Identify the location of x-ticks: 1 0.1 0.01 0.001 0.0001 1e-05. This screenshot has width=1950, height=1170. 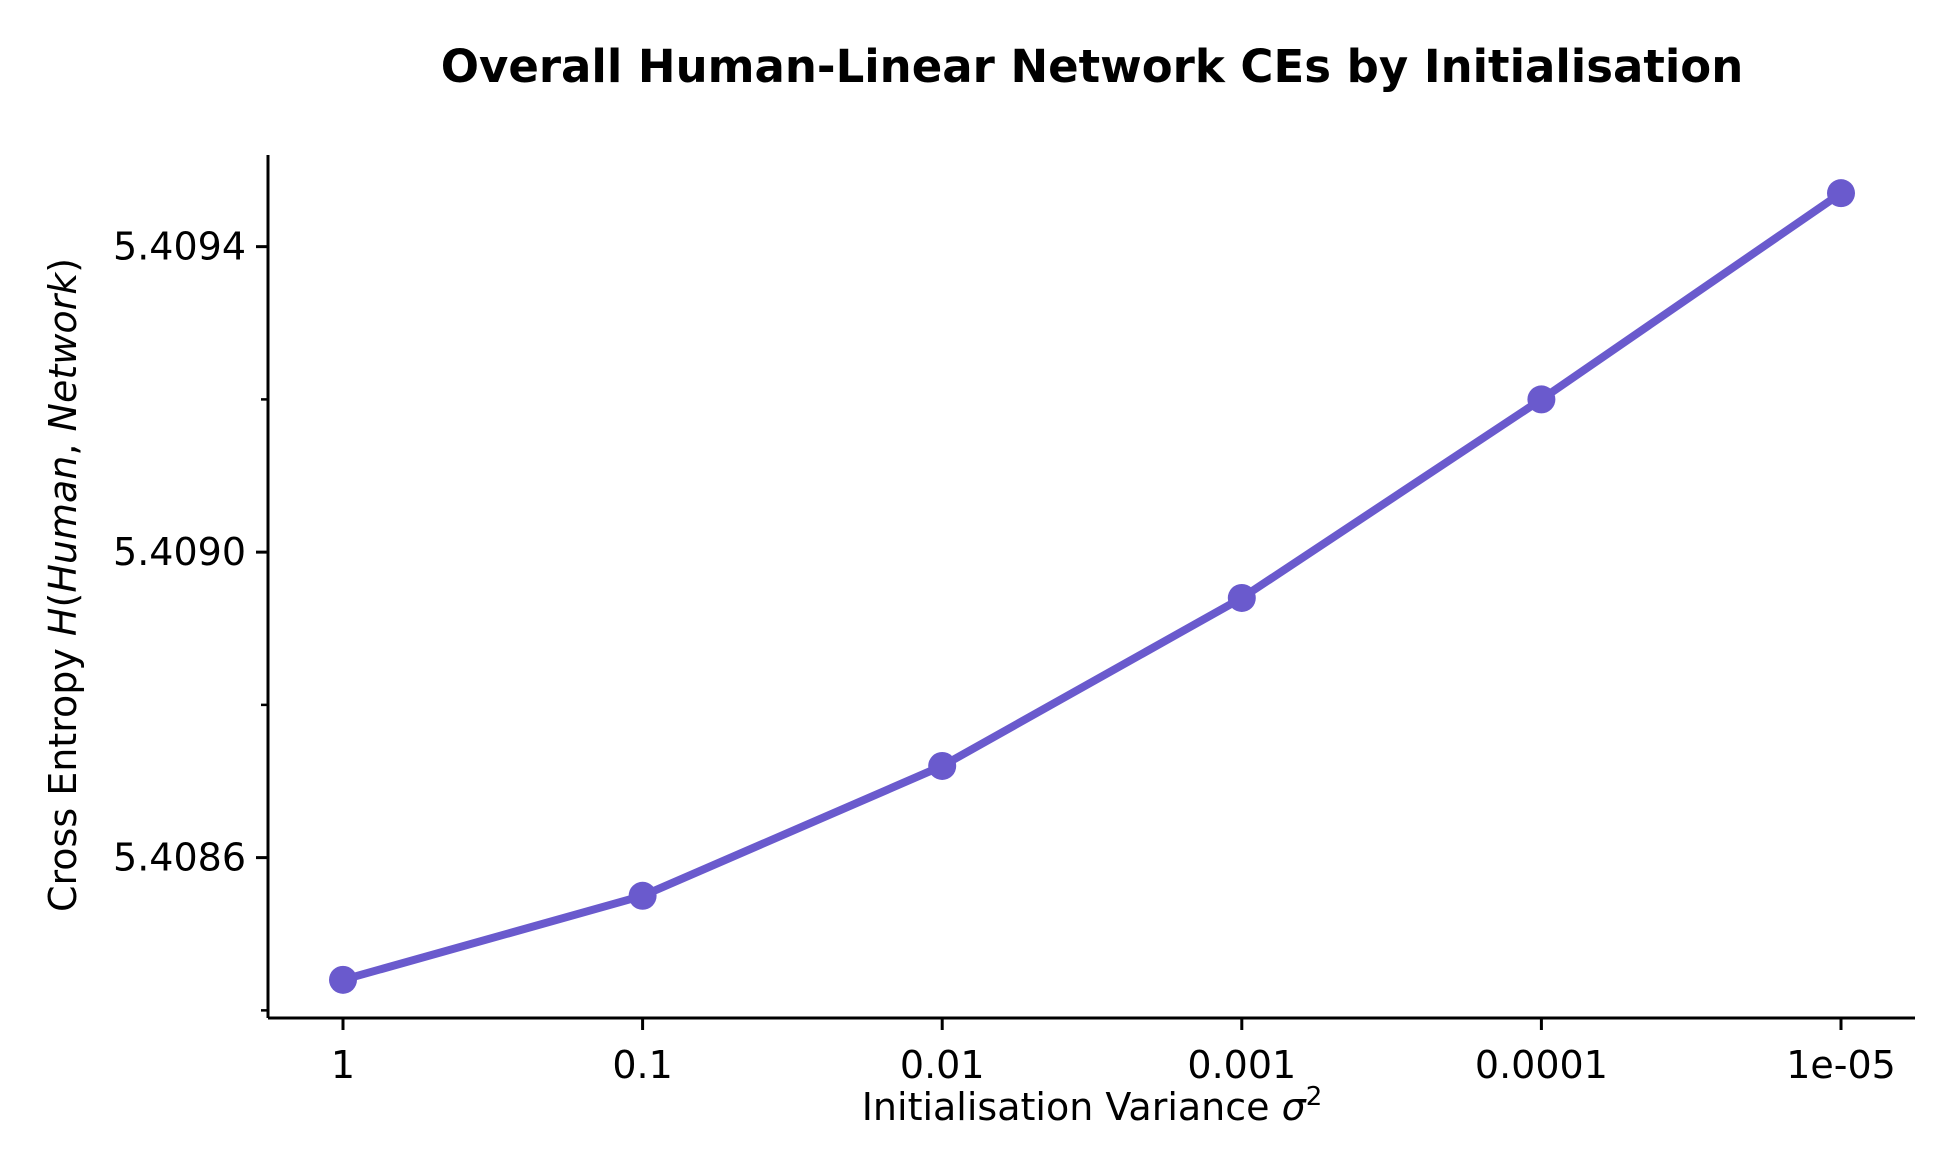
(1113, 1052).